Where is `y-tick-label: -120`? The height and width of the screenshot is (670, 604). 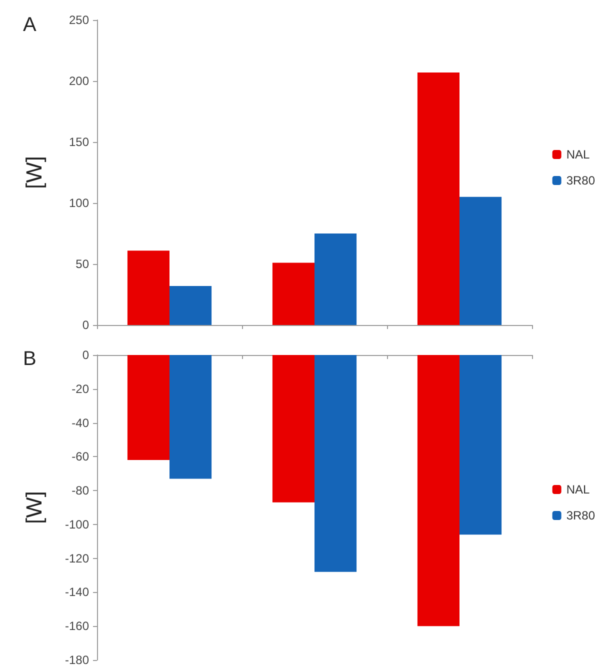 y-tick-label: -120 is located at coordinates (77, 558).